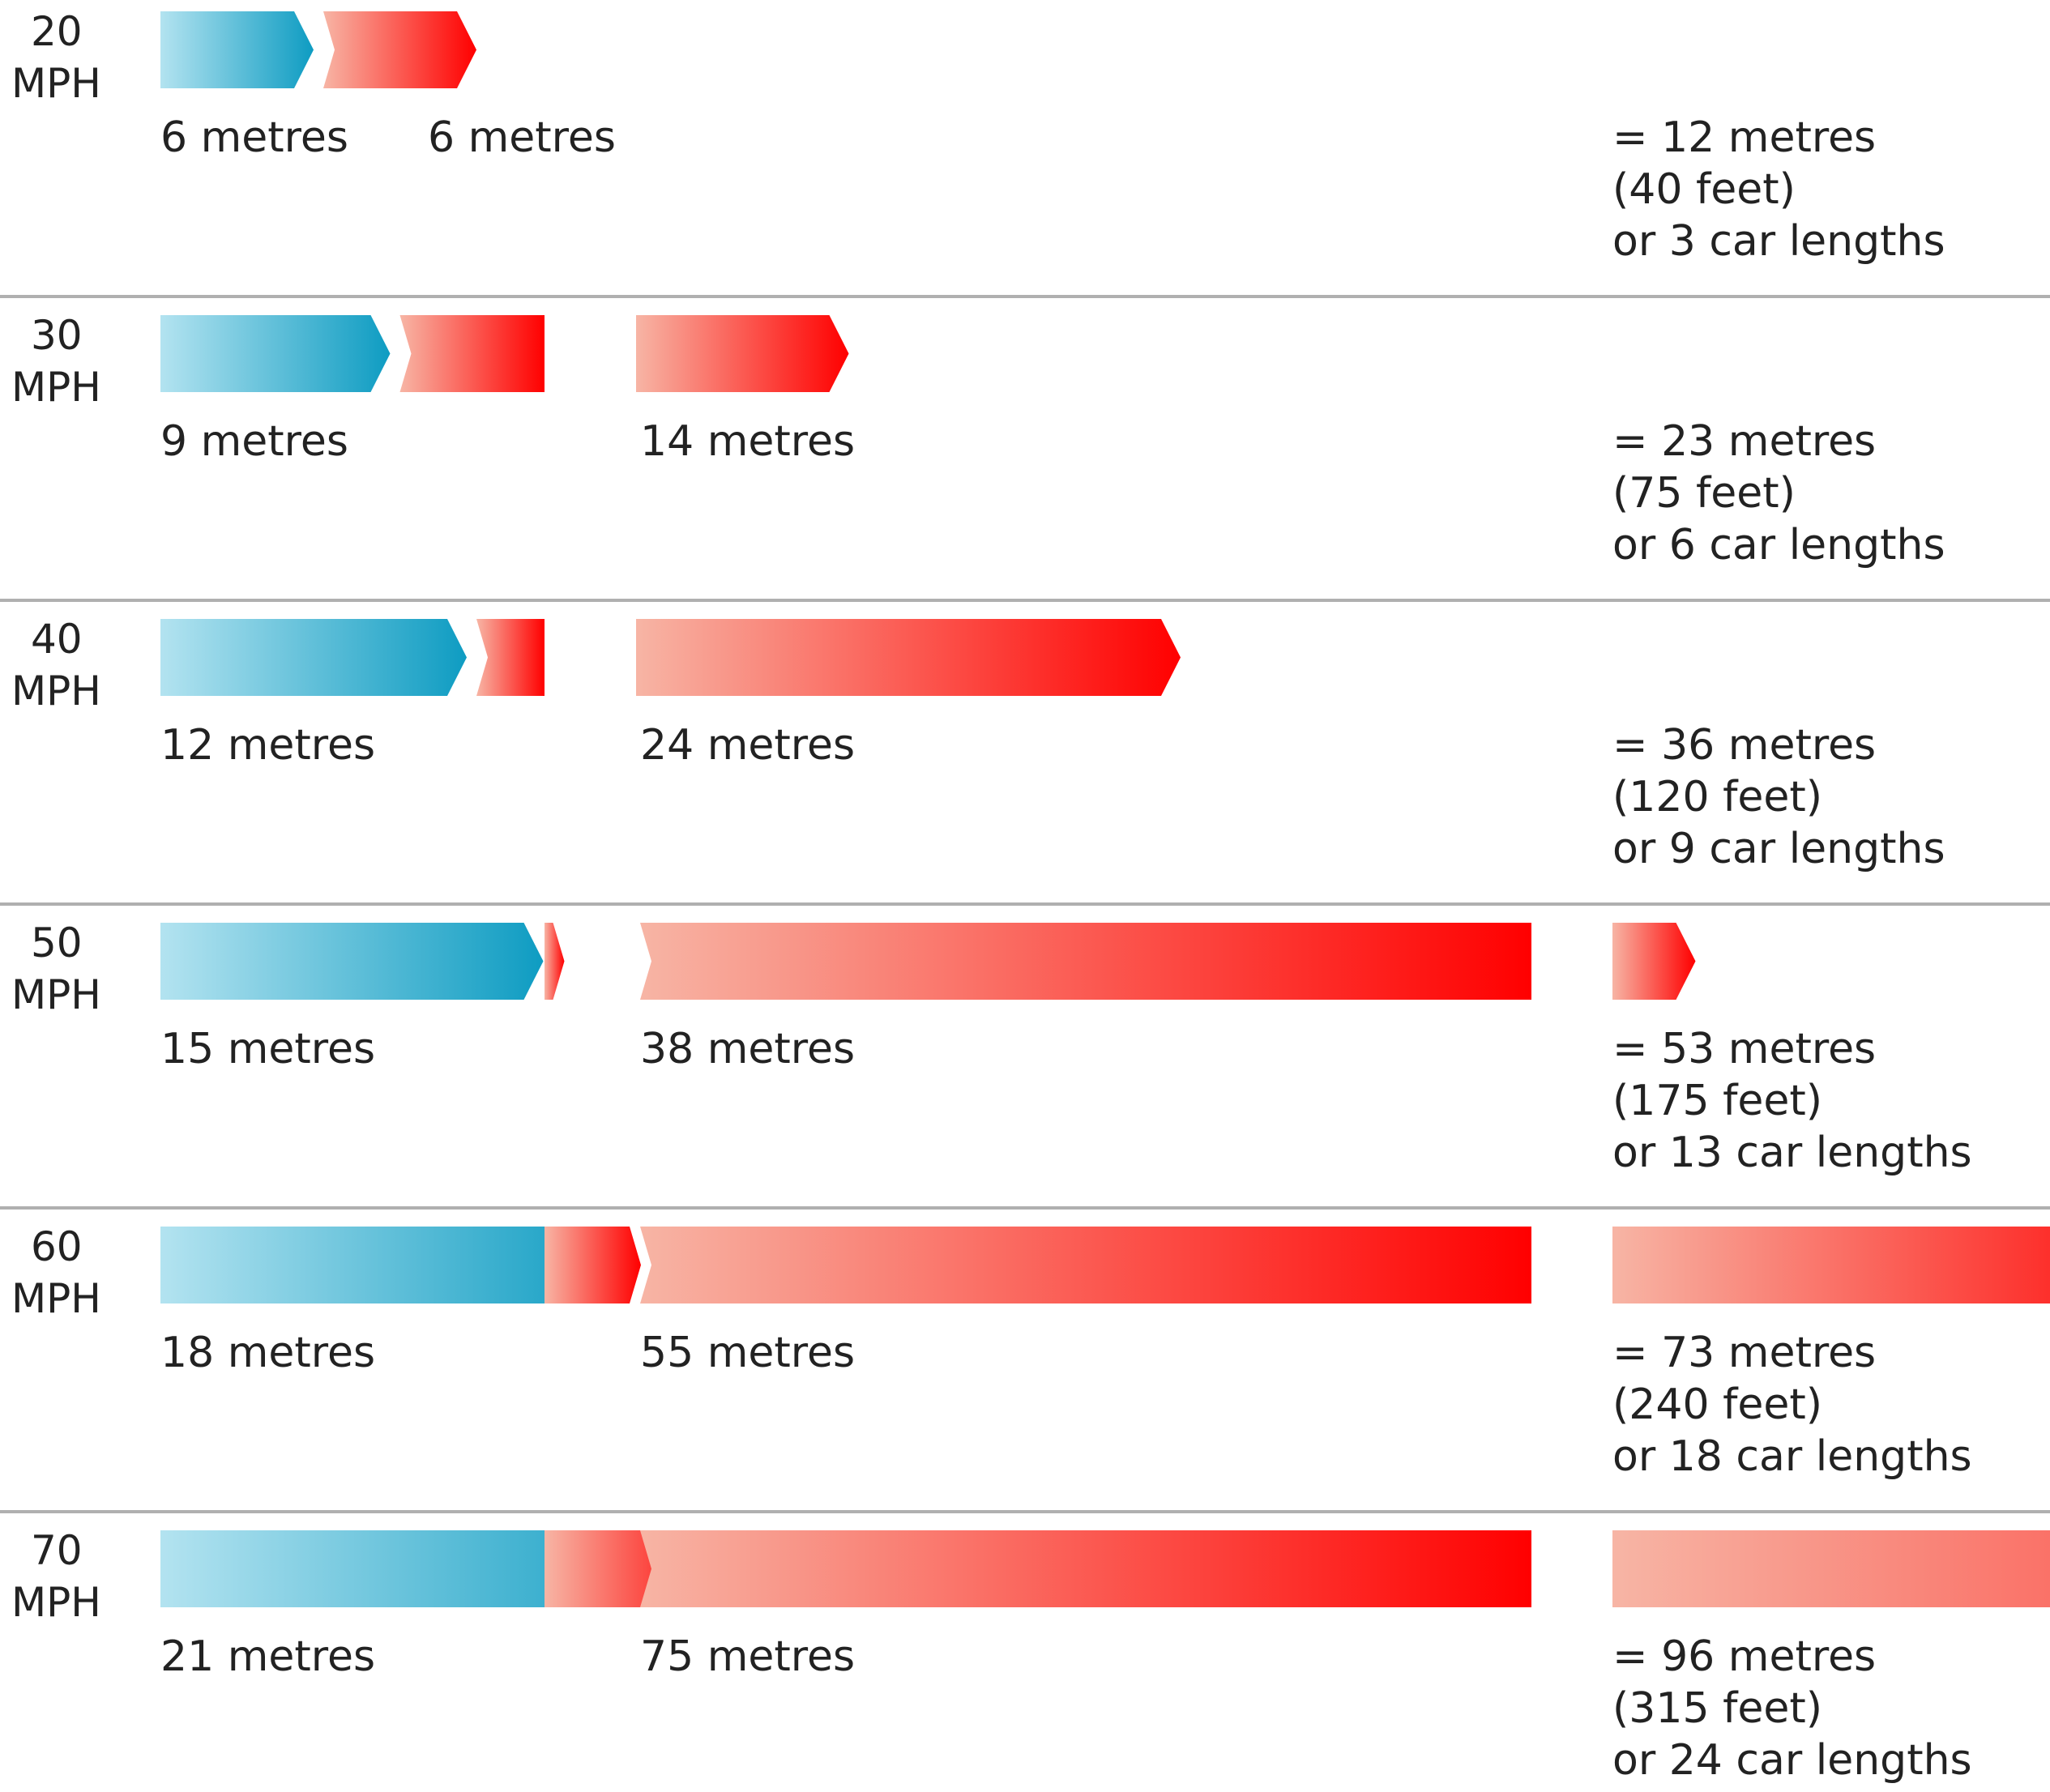 This screenshot has width=2050, height=1792. I want to click on total-distance-feet: (120 feet), so click(1717, 797).